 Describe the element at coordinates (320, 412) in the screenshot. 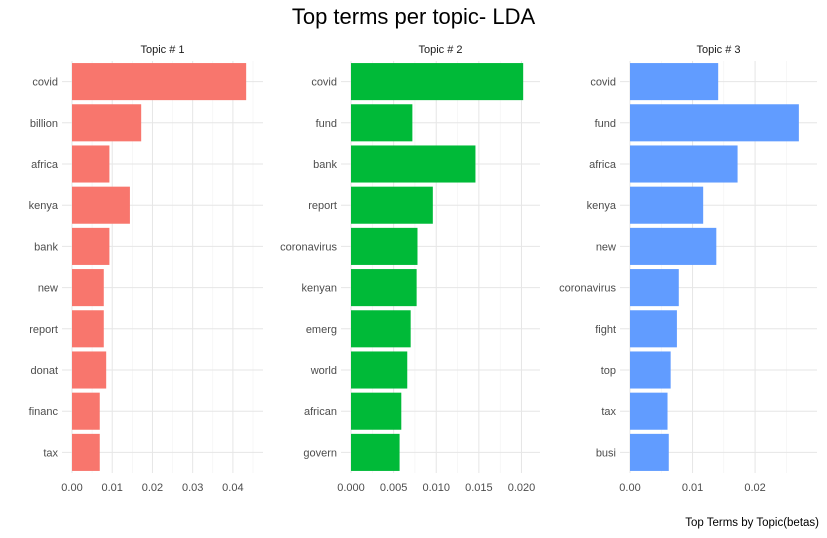

I see `y-category-label: african` at that location.